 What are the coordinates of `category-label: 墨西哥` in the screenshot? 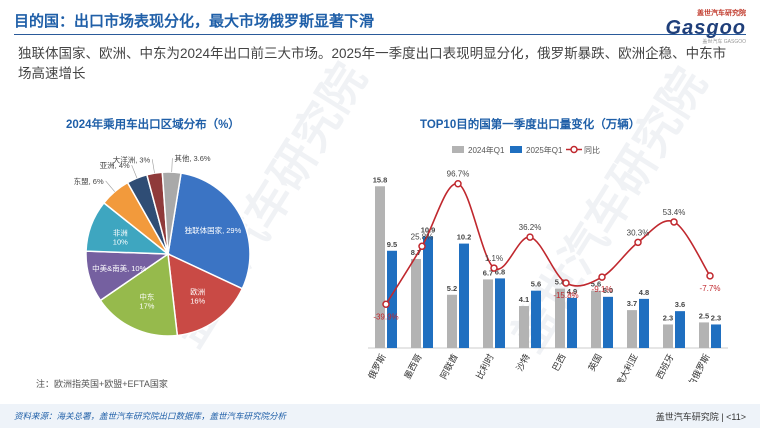 It's located at (413, 366).